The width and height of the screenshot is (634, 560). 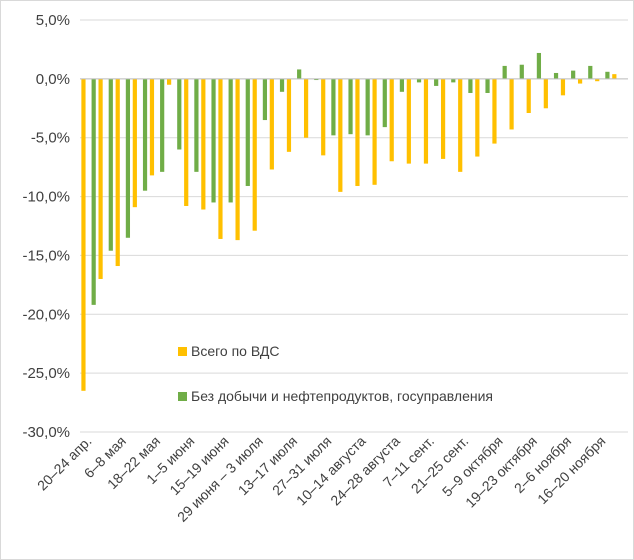 I want to click on y-tick-label: 0,0%, so click(x=53, y=79).